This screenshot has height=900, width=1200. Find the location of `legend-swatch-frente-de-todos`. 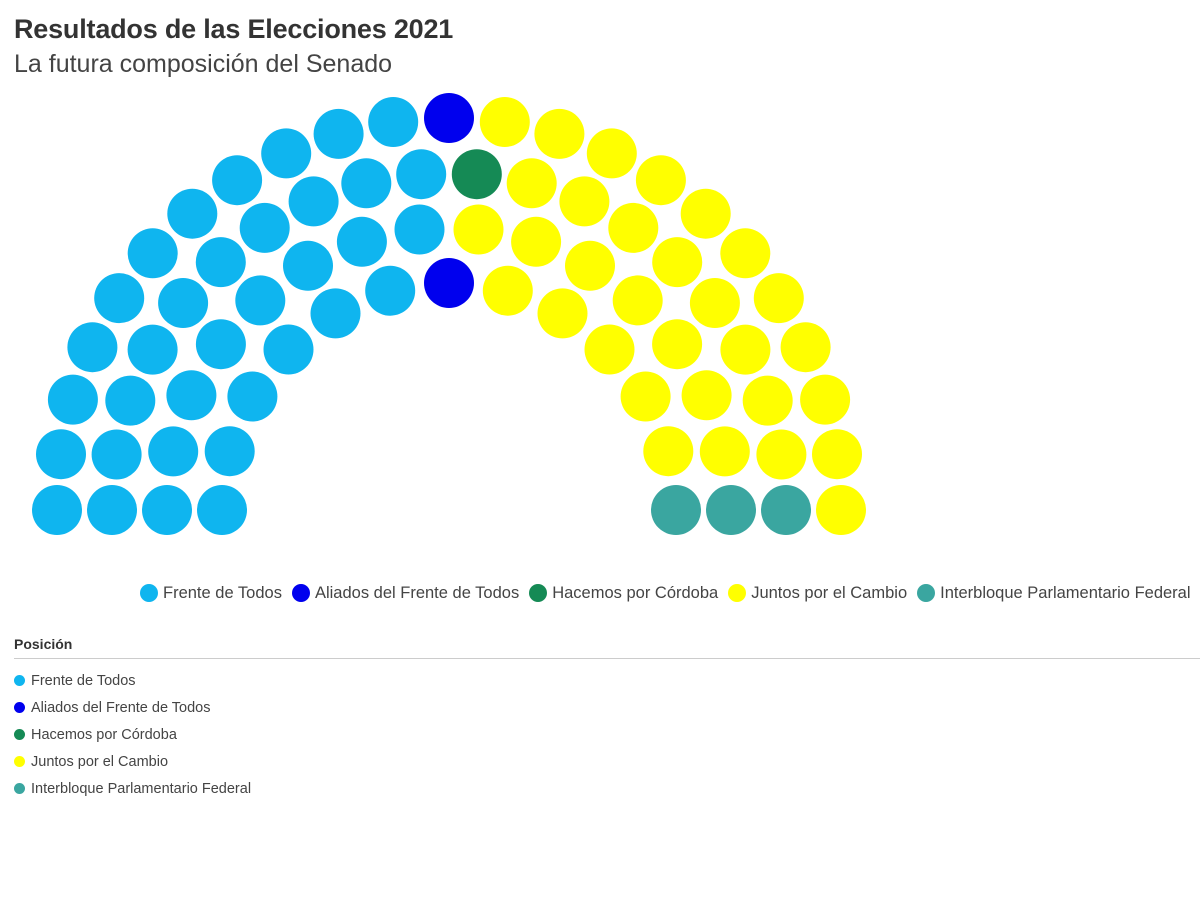

legend-swatch-frente-de-todos is located at coordinates (149, 593).